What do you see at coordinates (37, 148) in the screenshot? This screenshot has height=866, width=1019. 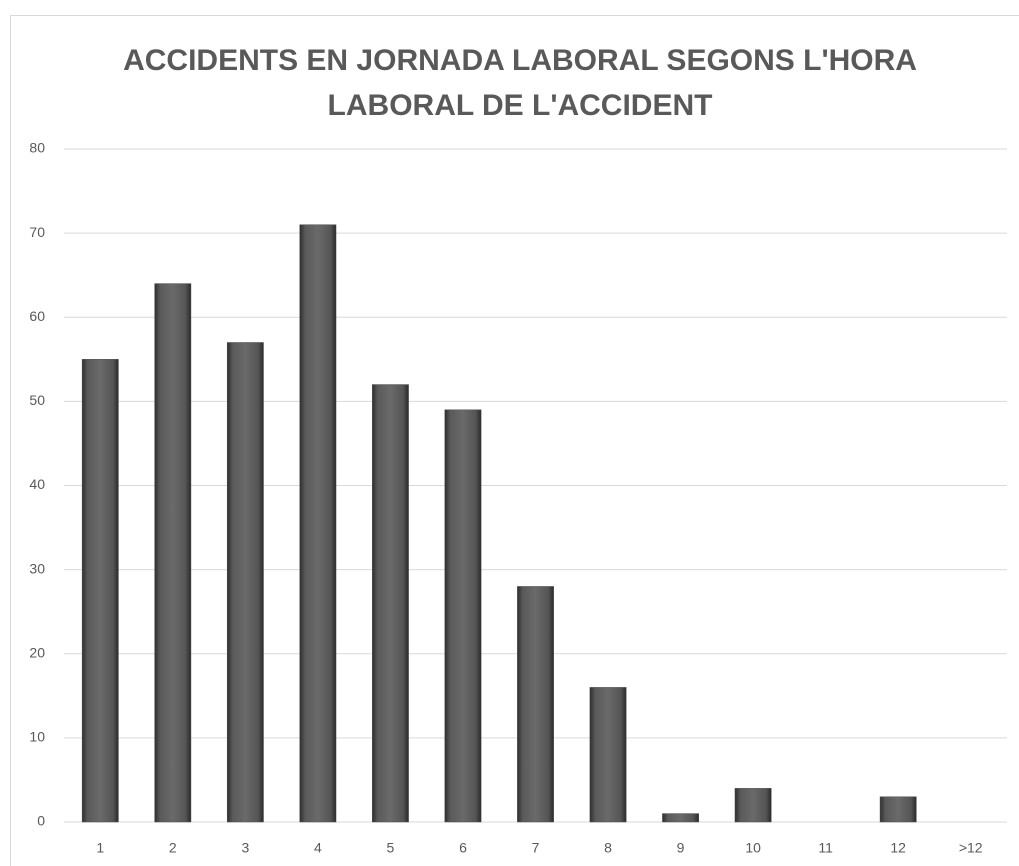 I see `y-tick-label: 80` at bounding box center [37, 148].